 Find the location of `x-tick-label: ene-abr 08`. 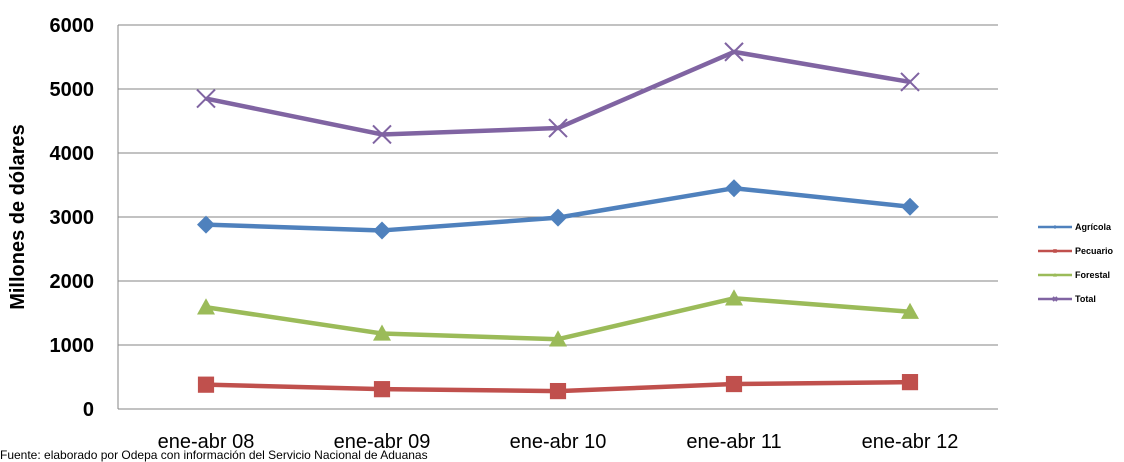

x-tick-label: ene-abr 08 is located at coordinates (206, 442).